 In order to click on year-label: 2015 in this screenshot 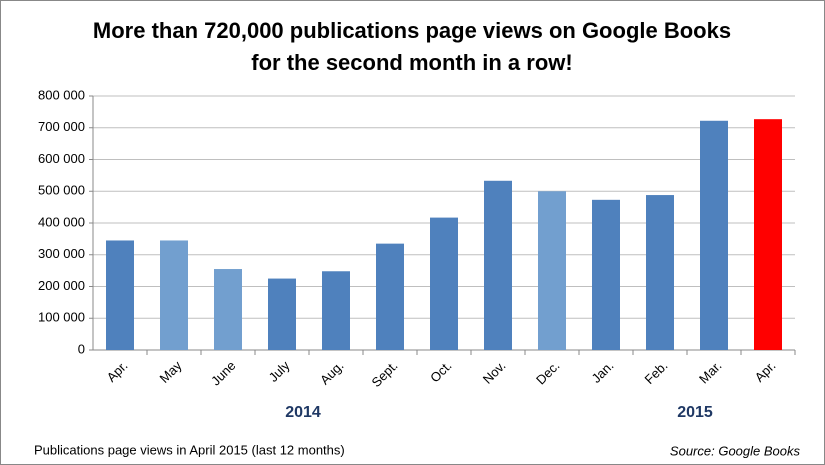, I will do `click(695, 412)`.